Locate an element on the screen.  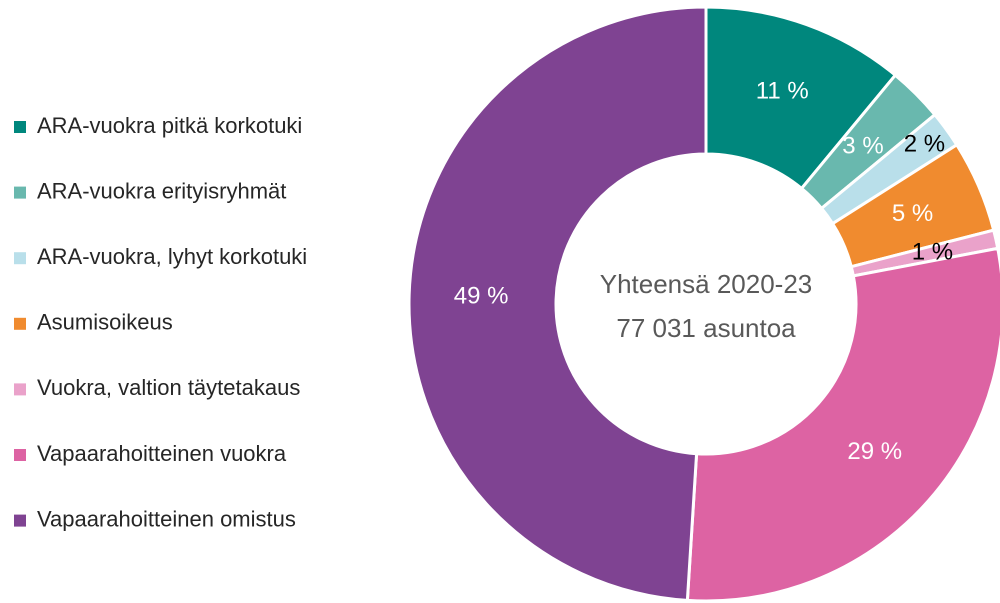
legend-label: Vapaarahoitteinen omistus is located at coordinates (166, 518).